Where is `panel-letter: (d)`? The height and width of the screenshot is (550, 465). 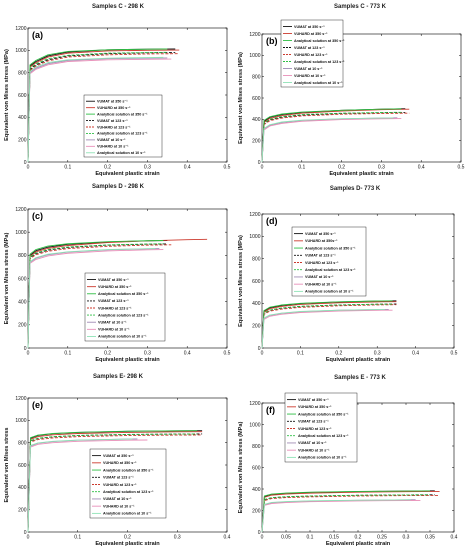 panel-letter: (d) is located at coordinates (272, 221).